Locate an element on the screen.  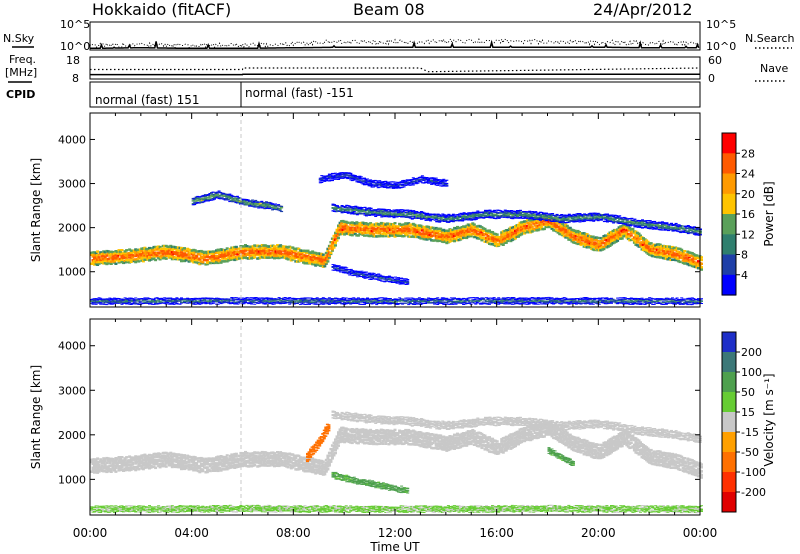
freq-lines is located at coordinates (395, 71).